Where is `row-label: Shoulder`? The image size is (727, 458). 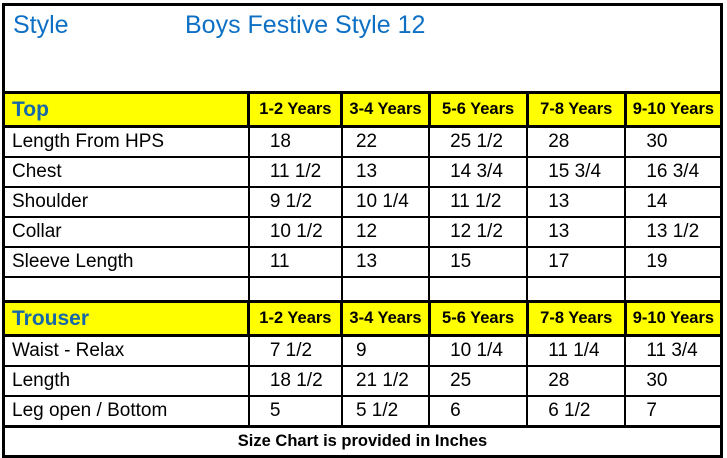 row-label: Shoulder is located at coordinates (126, 202).